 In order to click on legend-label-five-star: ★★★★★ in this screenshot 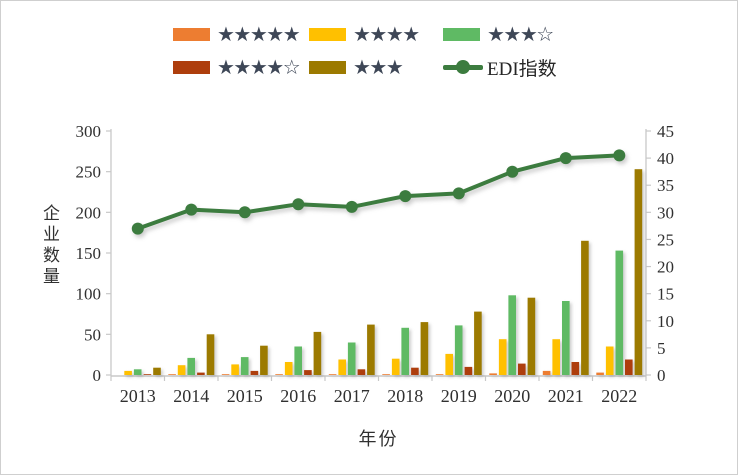, I will do `click(259, 34)`.